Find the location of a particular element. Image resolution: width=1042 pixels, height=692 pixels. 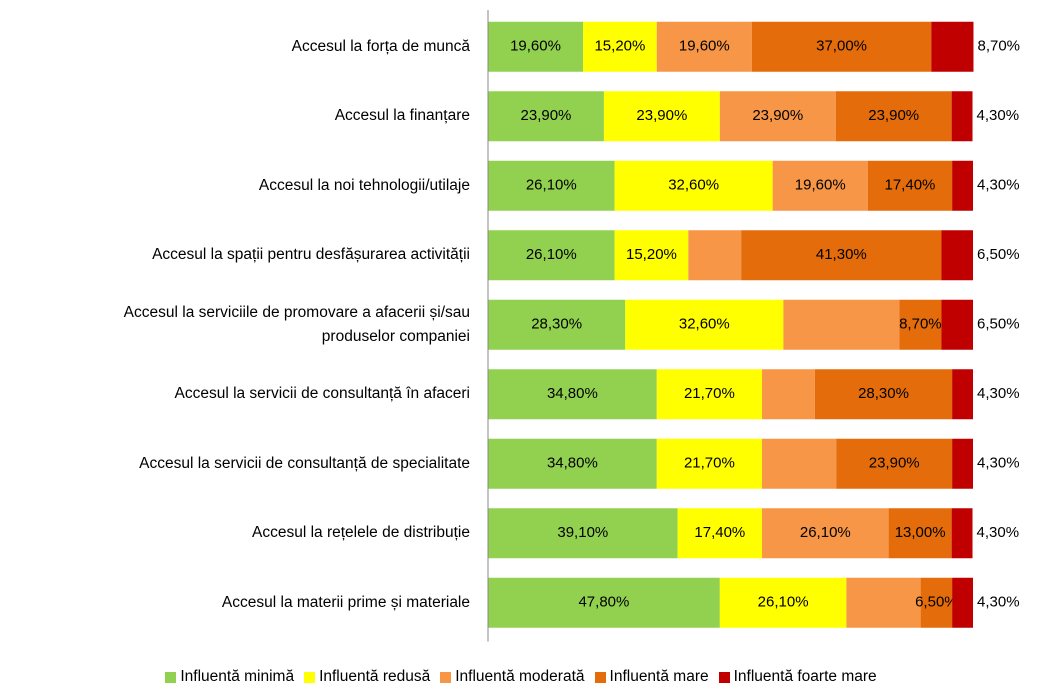

legend-label: Influentă moderată is located at coordinates (520, 676).